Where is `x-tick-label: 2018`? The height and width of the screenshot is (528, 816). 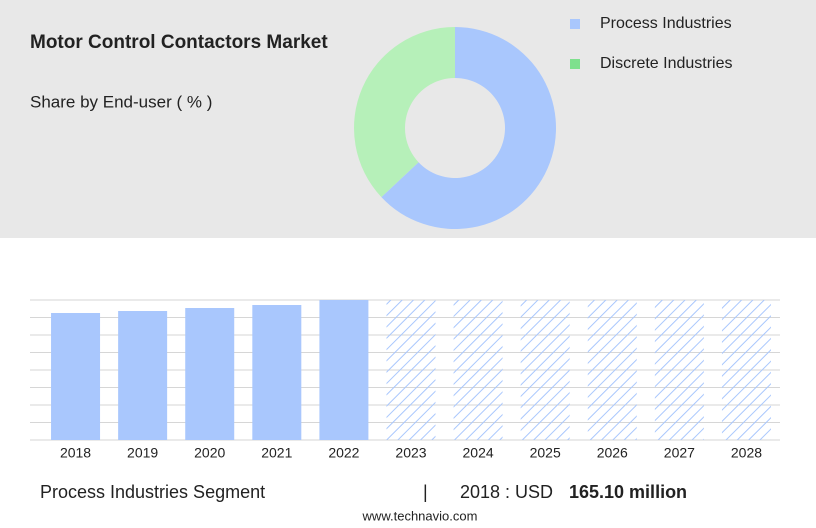 x-tick-label: 2018 is located at coordinates (75, 453).